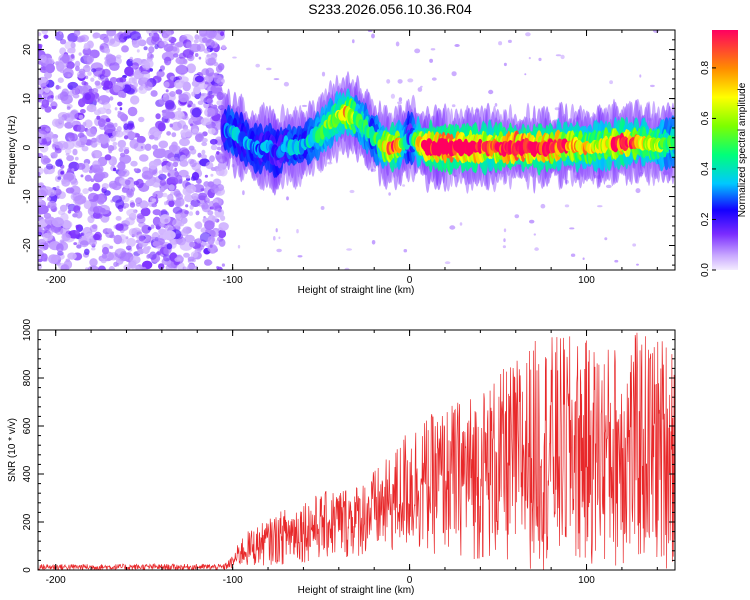 Image resolution: width=750 pixels, height=600 pixels. What do you see at coordinates (27, 245) in the screenshot?
I see `y-tick-label: -20` at bounding box center [27, 245].